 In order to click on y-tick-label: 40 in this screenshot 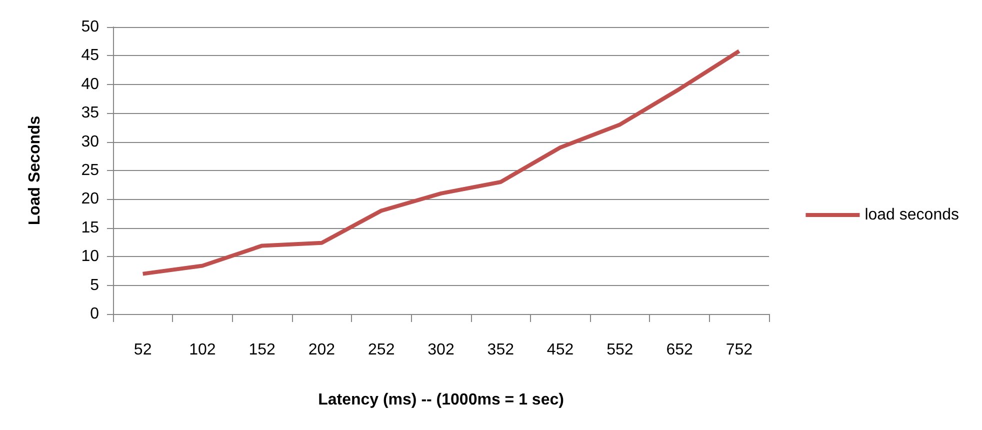, I will do `click(90, 84)`.